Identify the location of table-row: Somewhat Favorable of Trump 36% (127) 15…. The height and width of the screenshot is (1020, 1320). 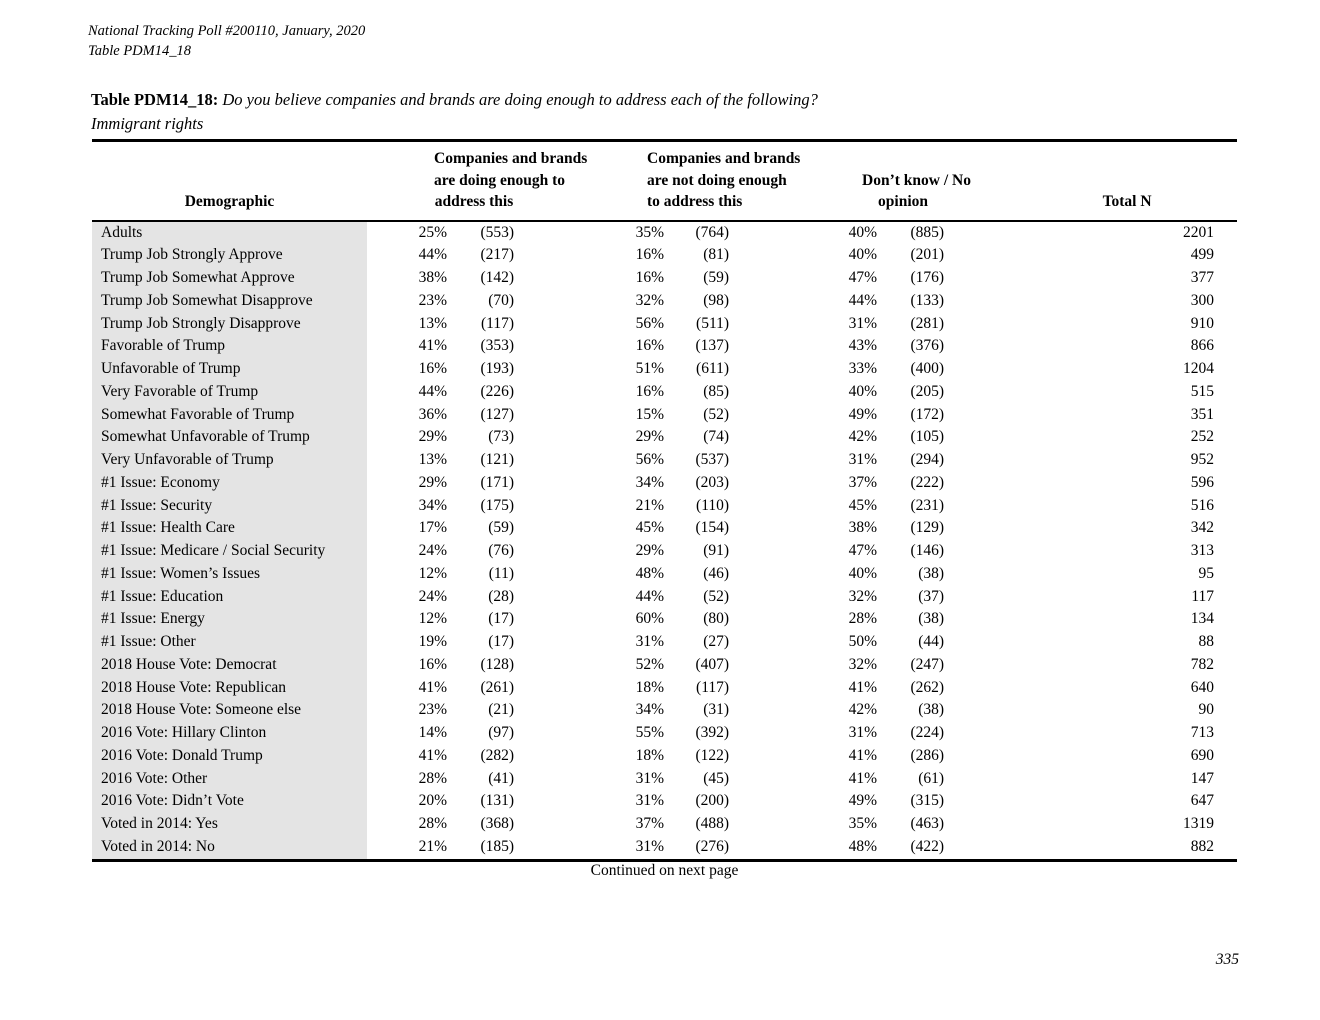
(664, 415).